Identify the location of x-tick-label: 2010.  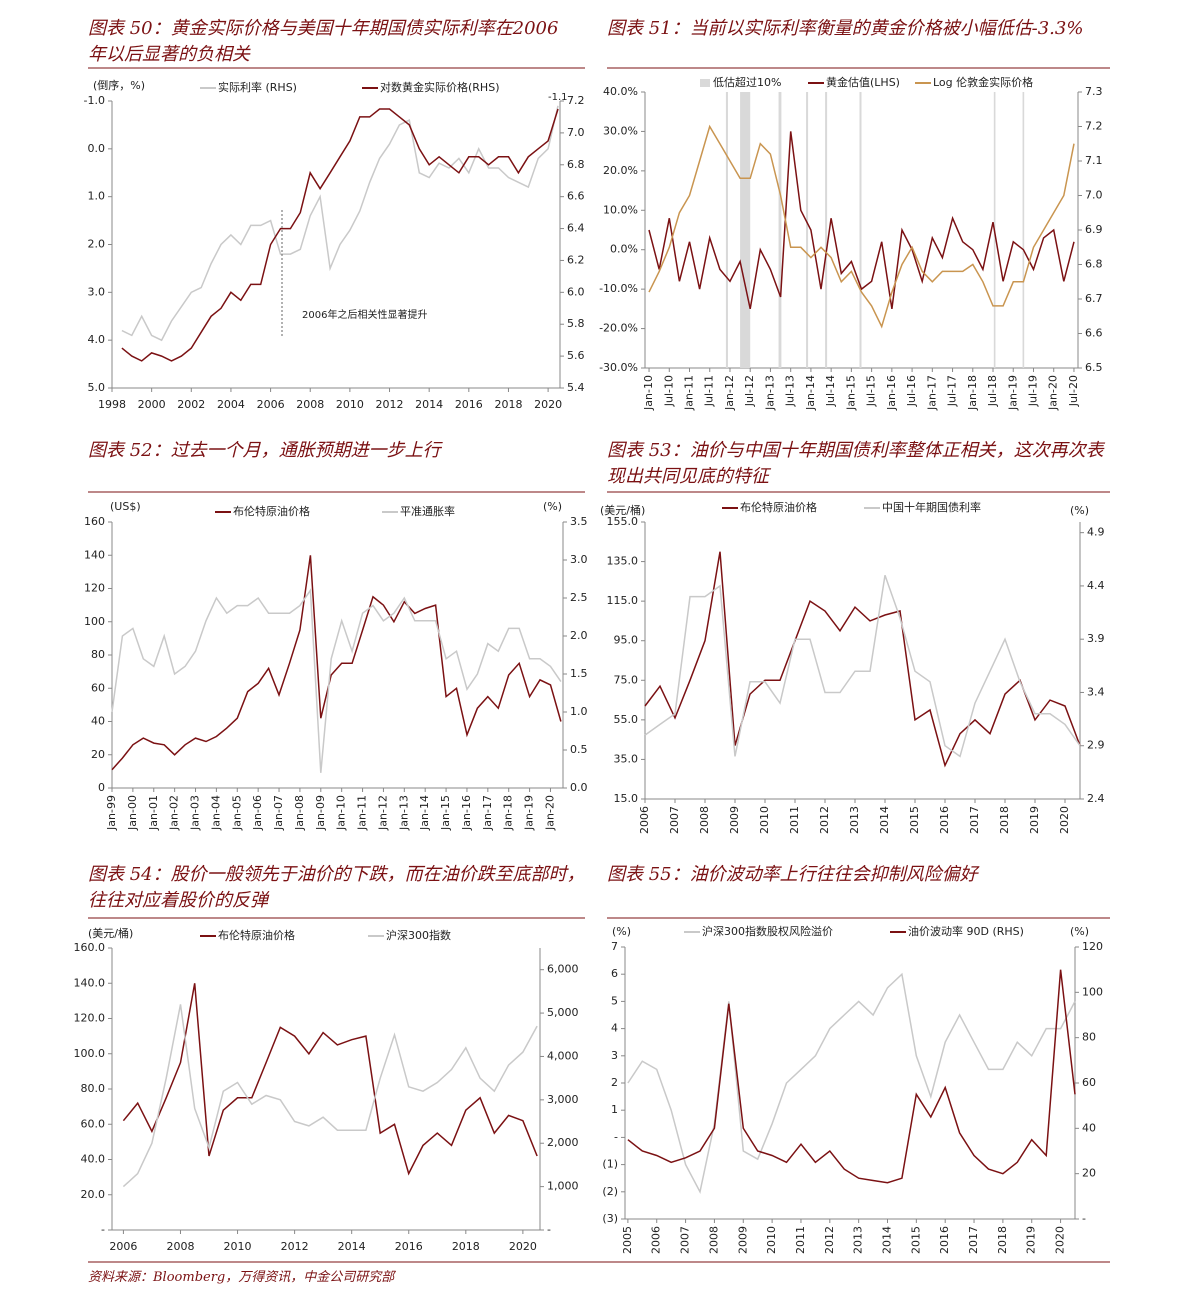
(238, 1246).